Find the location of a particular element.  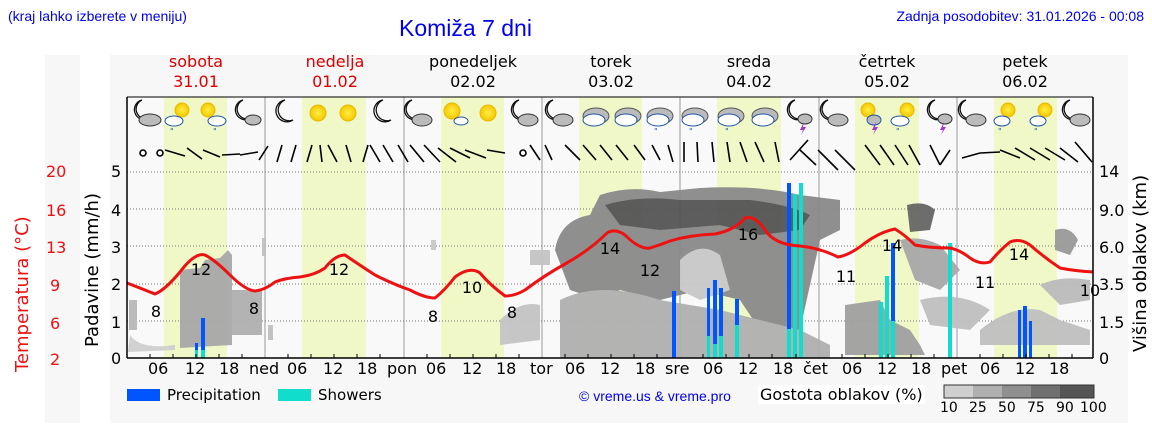

legend-precipitation: Precipitation is located at coordinates (214, 395).